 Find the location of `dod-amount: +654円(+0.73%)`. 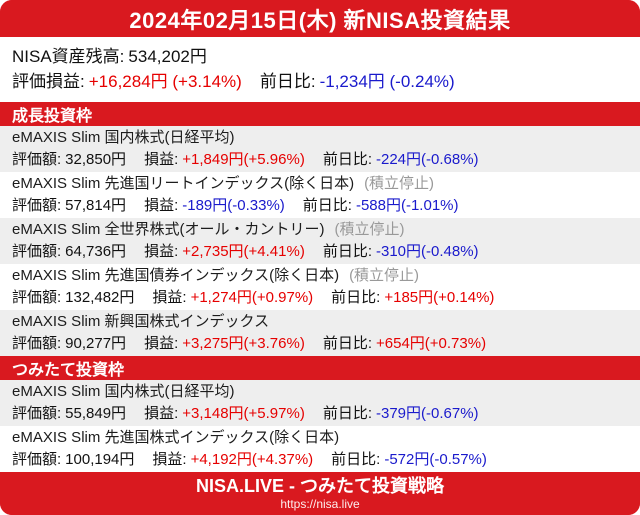

dod-amount: +654円(+0.73%) is located at coordinates (431, 343).